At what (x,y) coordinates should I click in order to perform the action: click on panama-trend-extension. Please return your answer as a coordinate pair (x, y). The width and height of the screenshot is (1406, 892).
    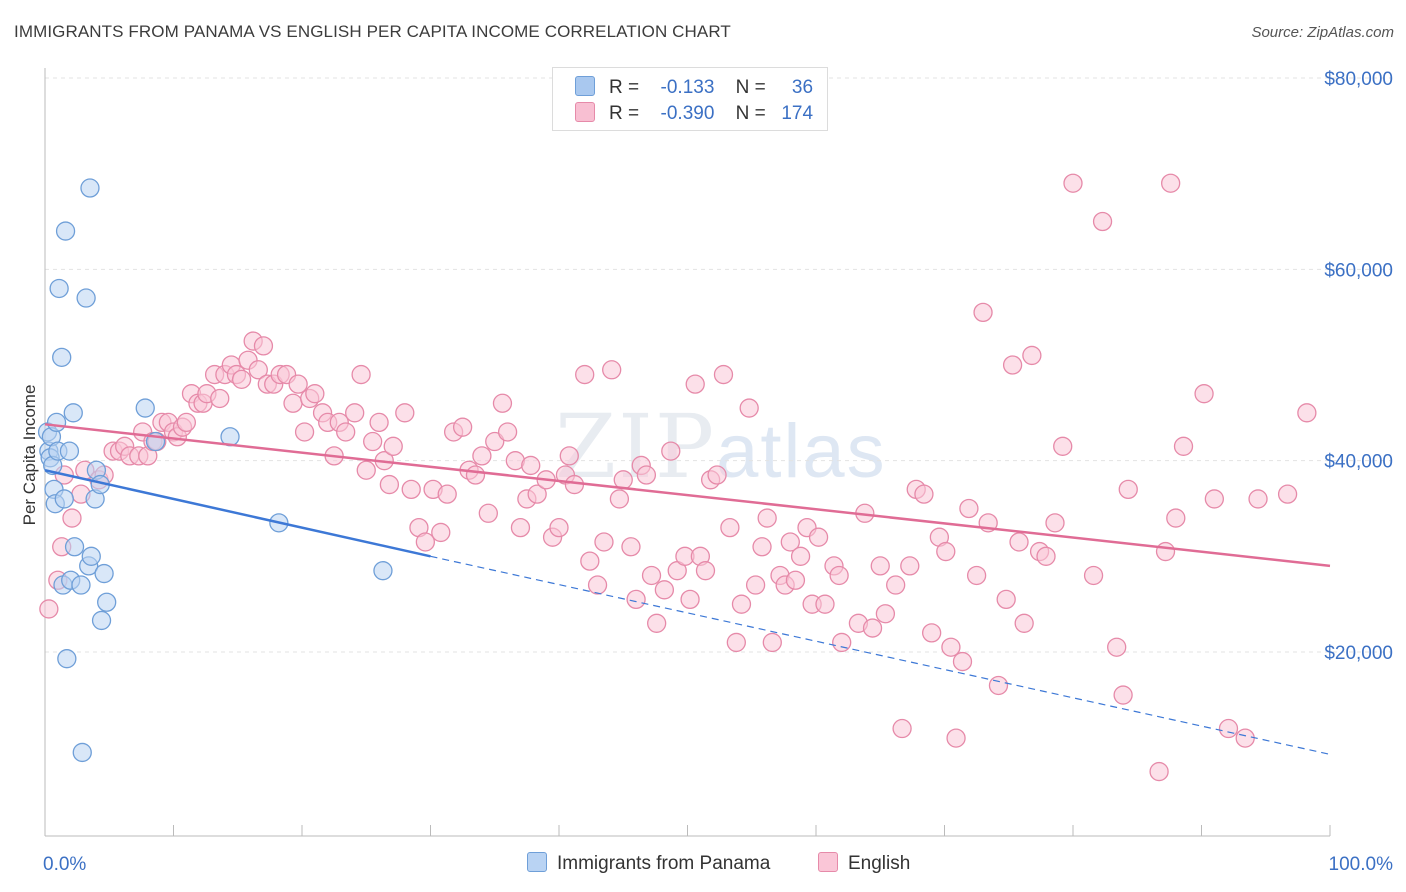
    Looking at the image, I should click on (880, 655).